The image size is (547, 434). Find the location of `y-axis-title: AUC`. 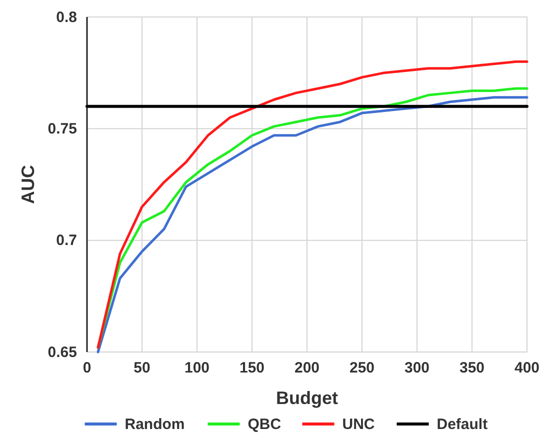

y-axis-title: AUC is located at coordinates (28, 184).